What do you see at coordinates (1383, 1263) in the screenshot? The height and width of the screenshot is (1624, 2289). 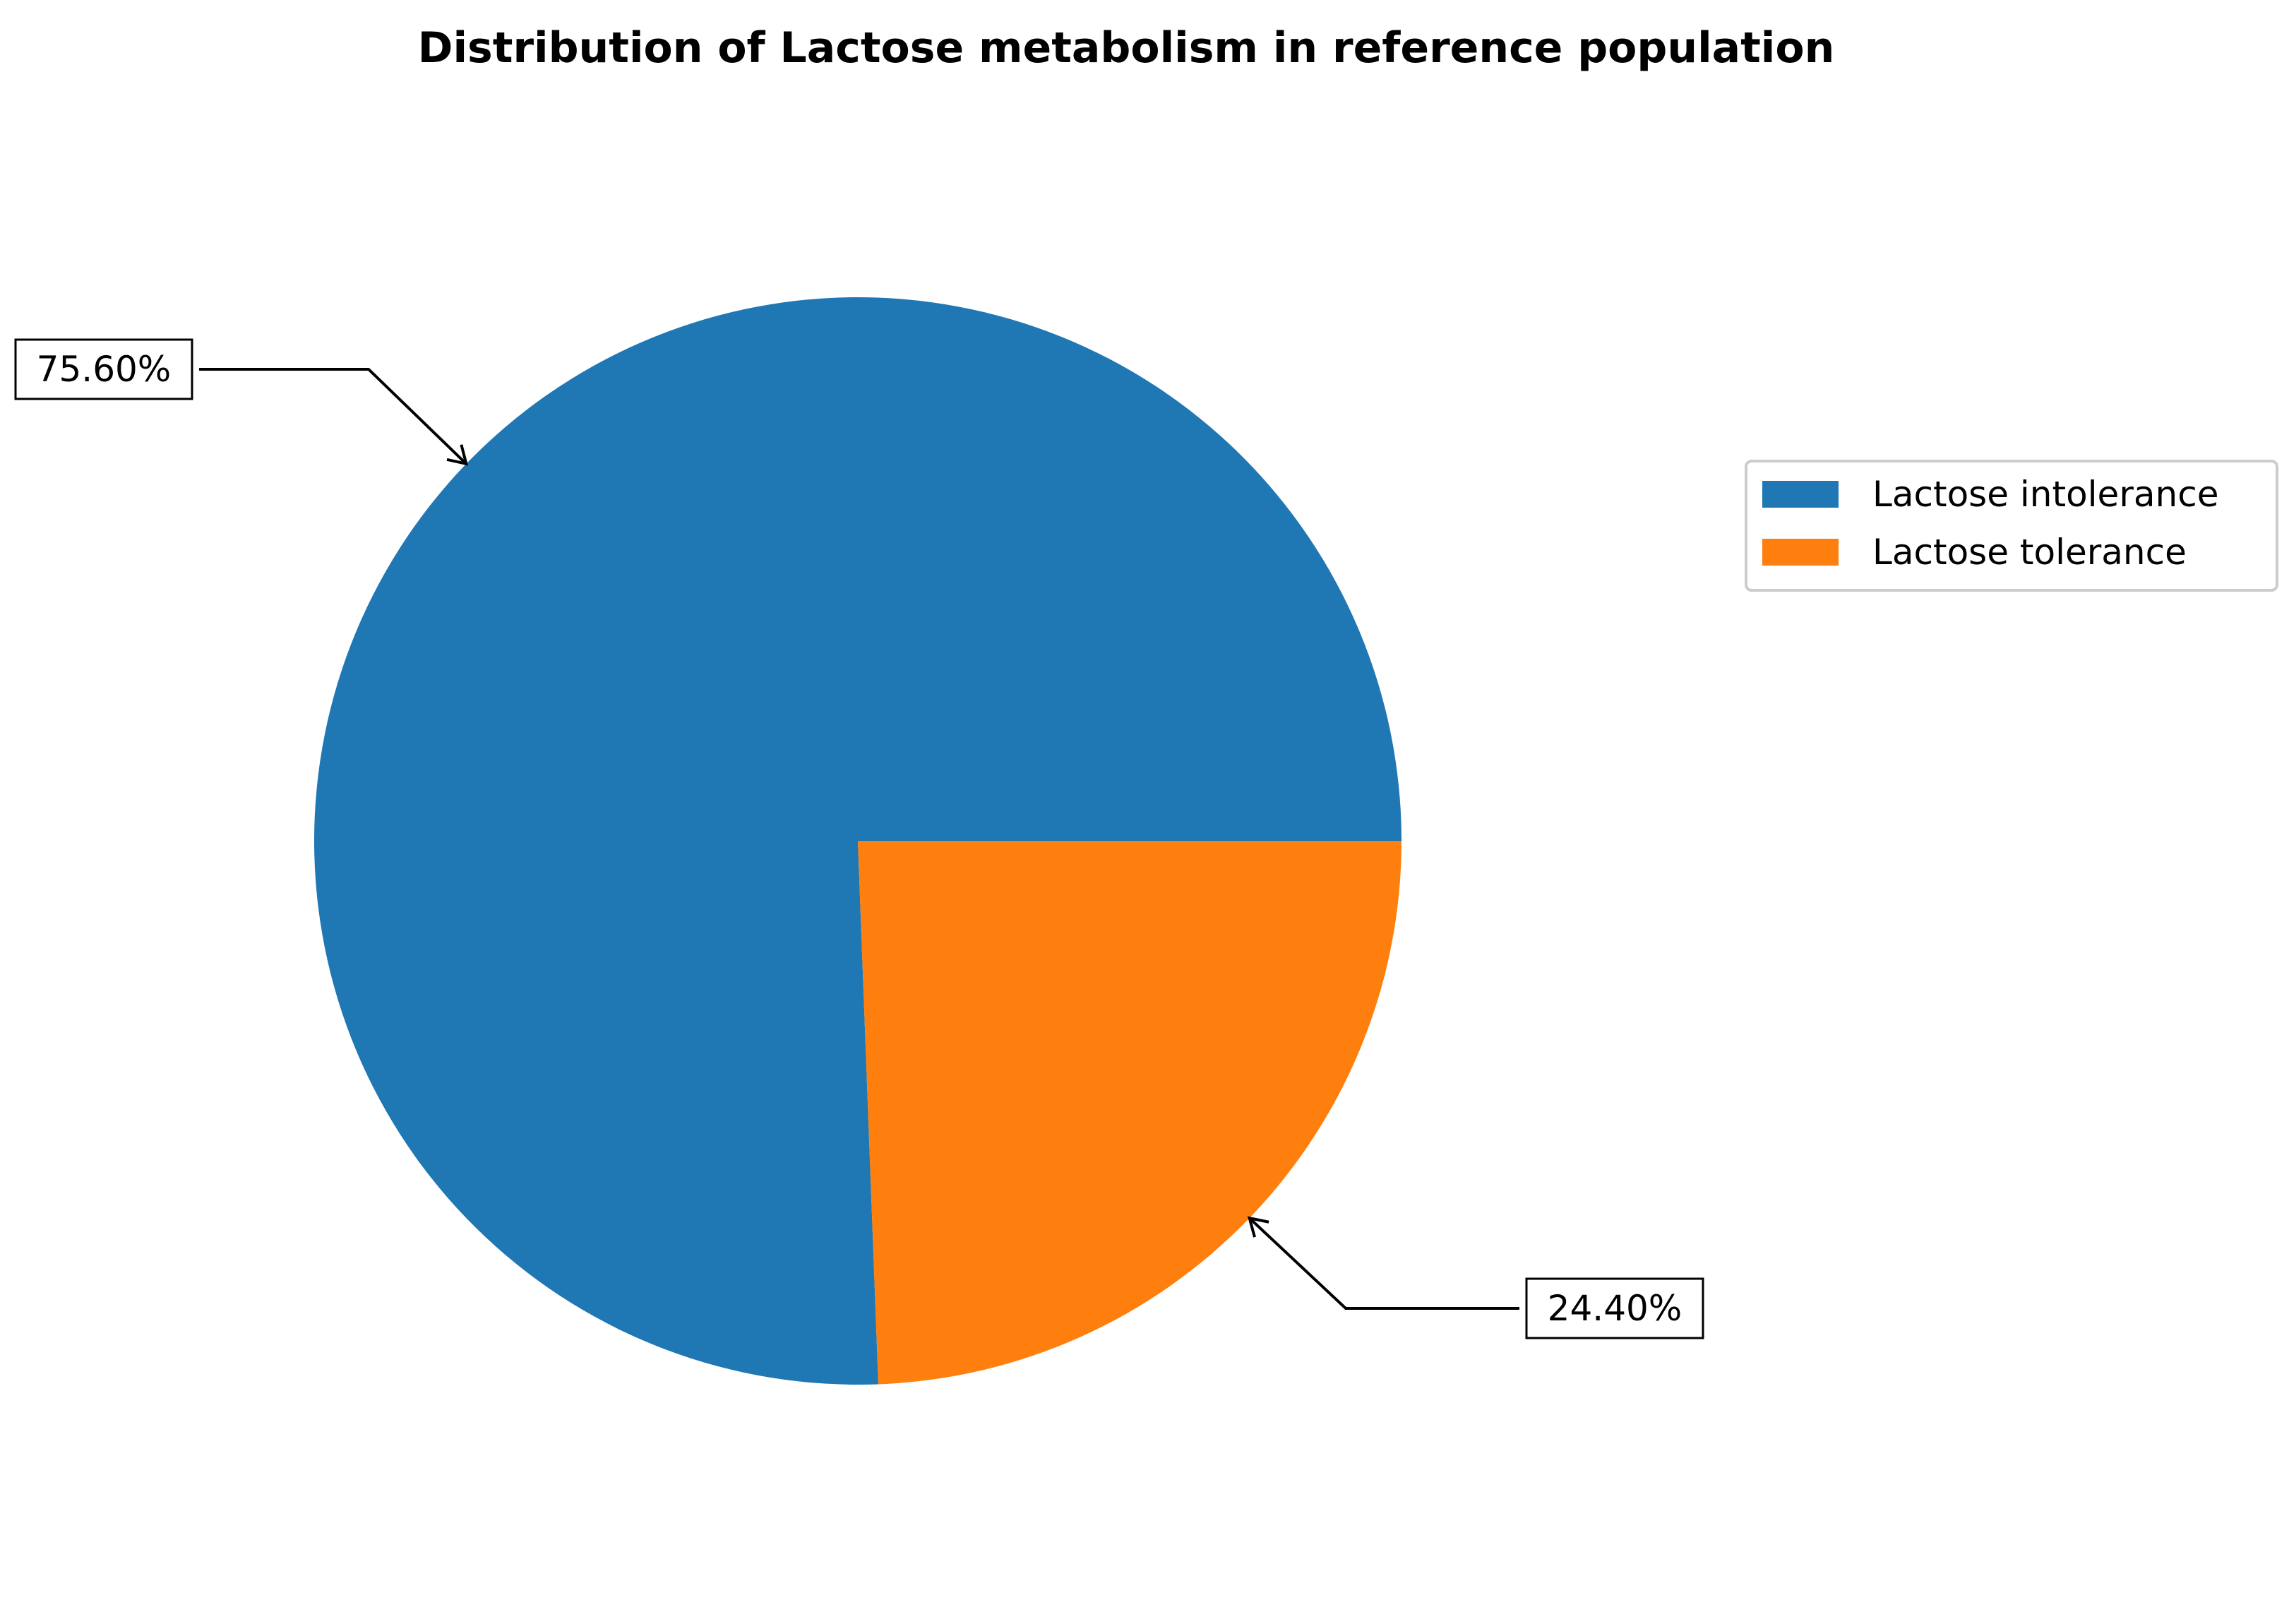 I see `callout-line-lactose-tolerance` at bounding box center [1383, 1263].